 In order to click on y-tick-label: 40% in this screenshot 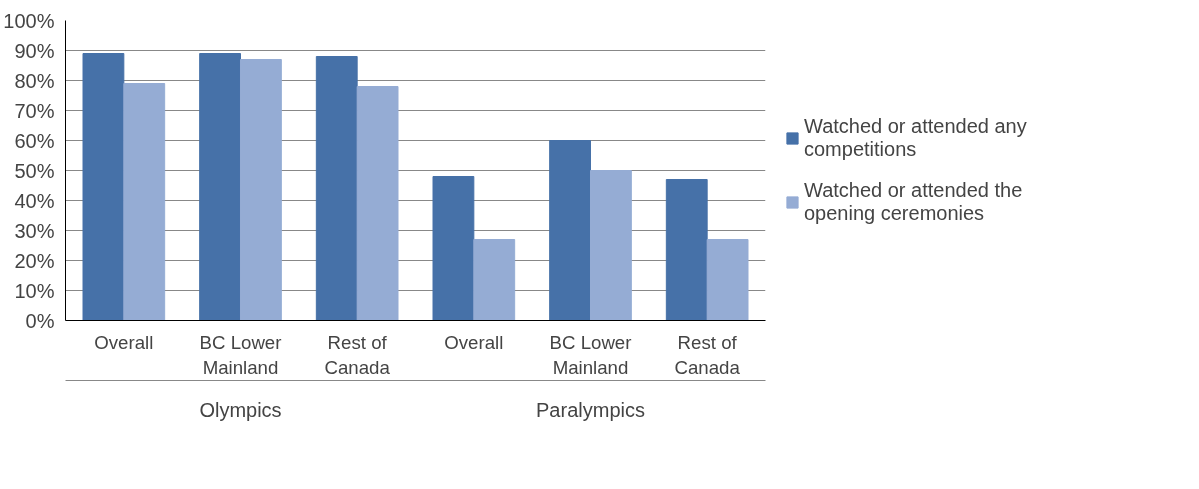, I will do `click(34, 200)`.